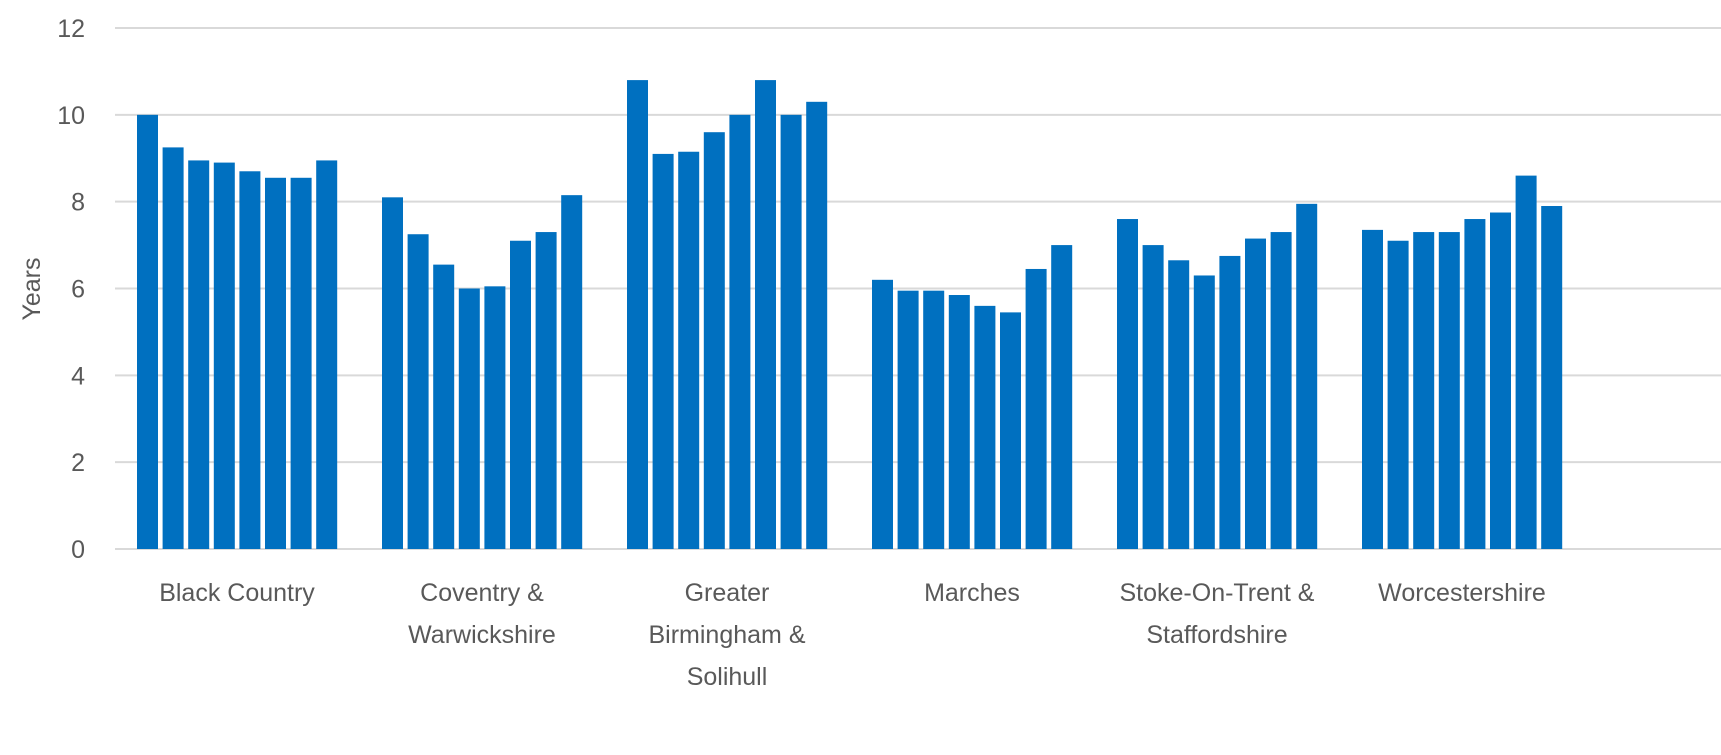 The height and width of the screenshot is (755, 1721). I want to click on category-label: Greater Birmingham & Solihull, so click(727, 635).